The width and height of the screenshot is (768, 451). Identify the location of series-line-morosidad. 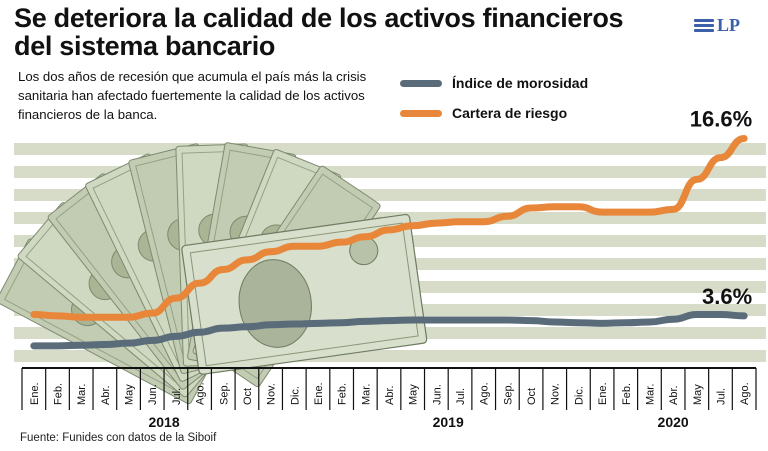
(389, 330).